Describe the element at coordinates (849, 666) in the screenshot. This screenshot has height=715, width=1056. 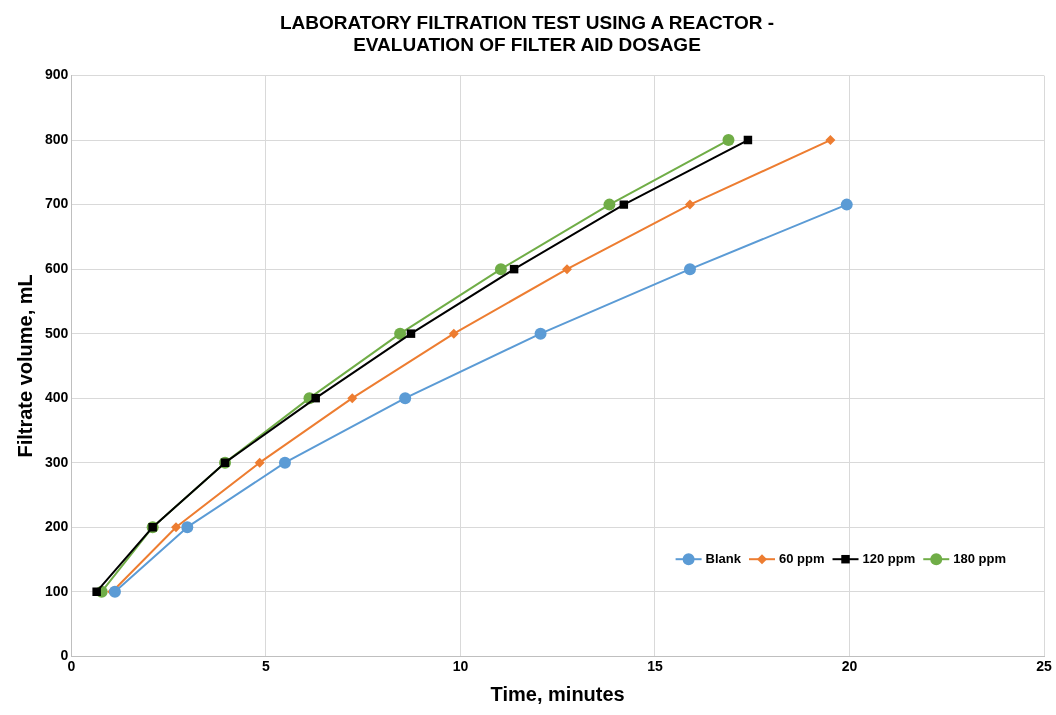
I see `x-tick-label: 20` at that location.